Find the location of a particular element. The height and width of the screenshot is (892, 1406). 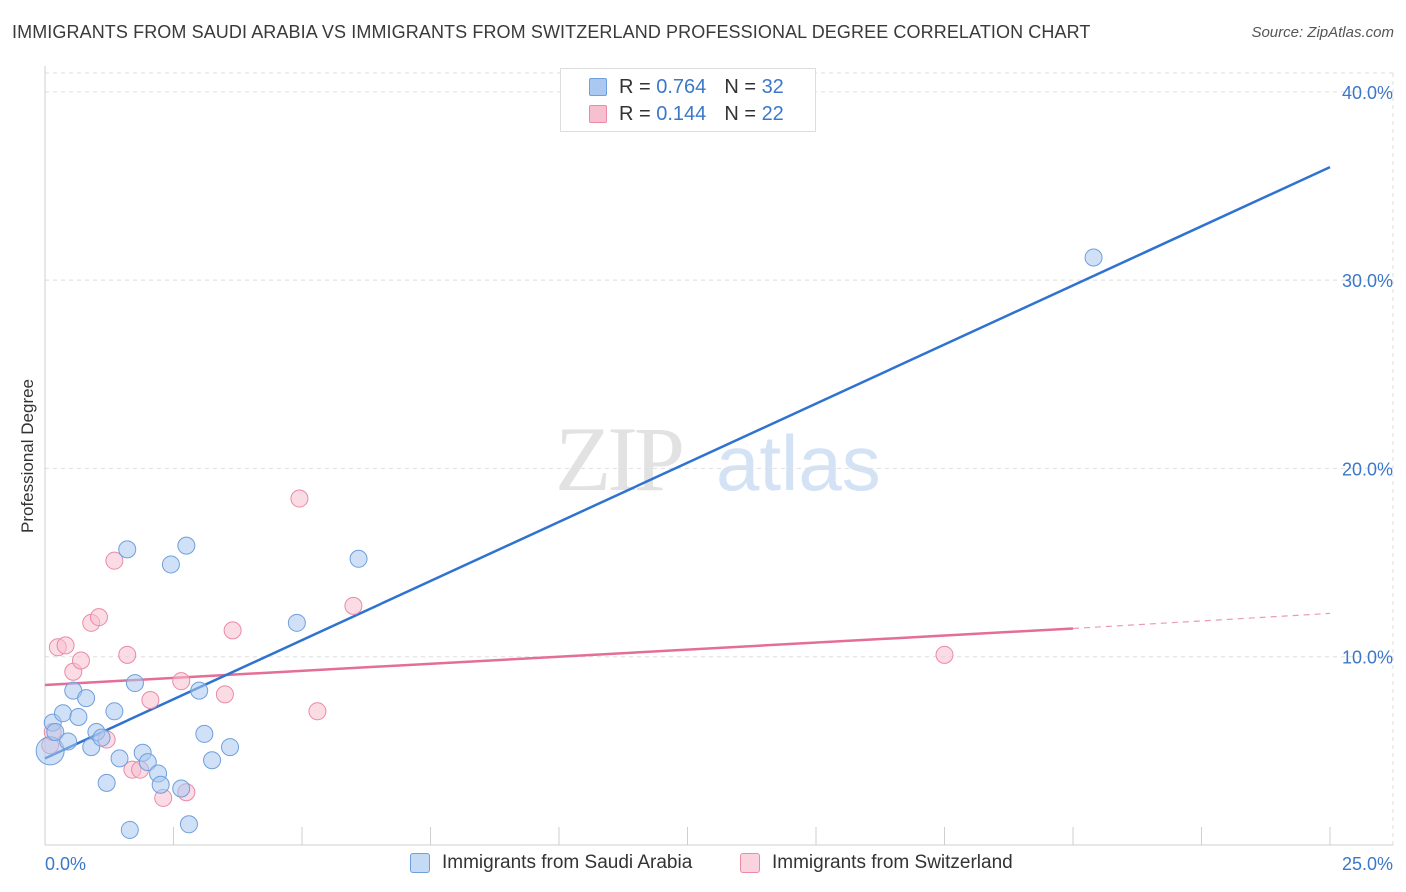

legend-row-saudi-arabia: R = 0.764 N = 32 is located at coordinates (686, 87).